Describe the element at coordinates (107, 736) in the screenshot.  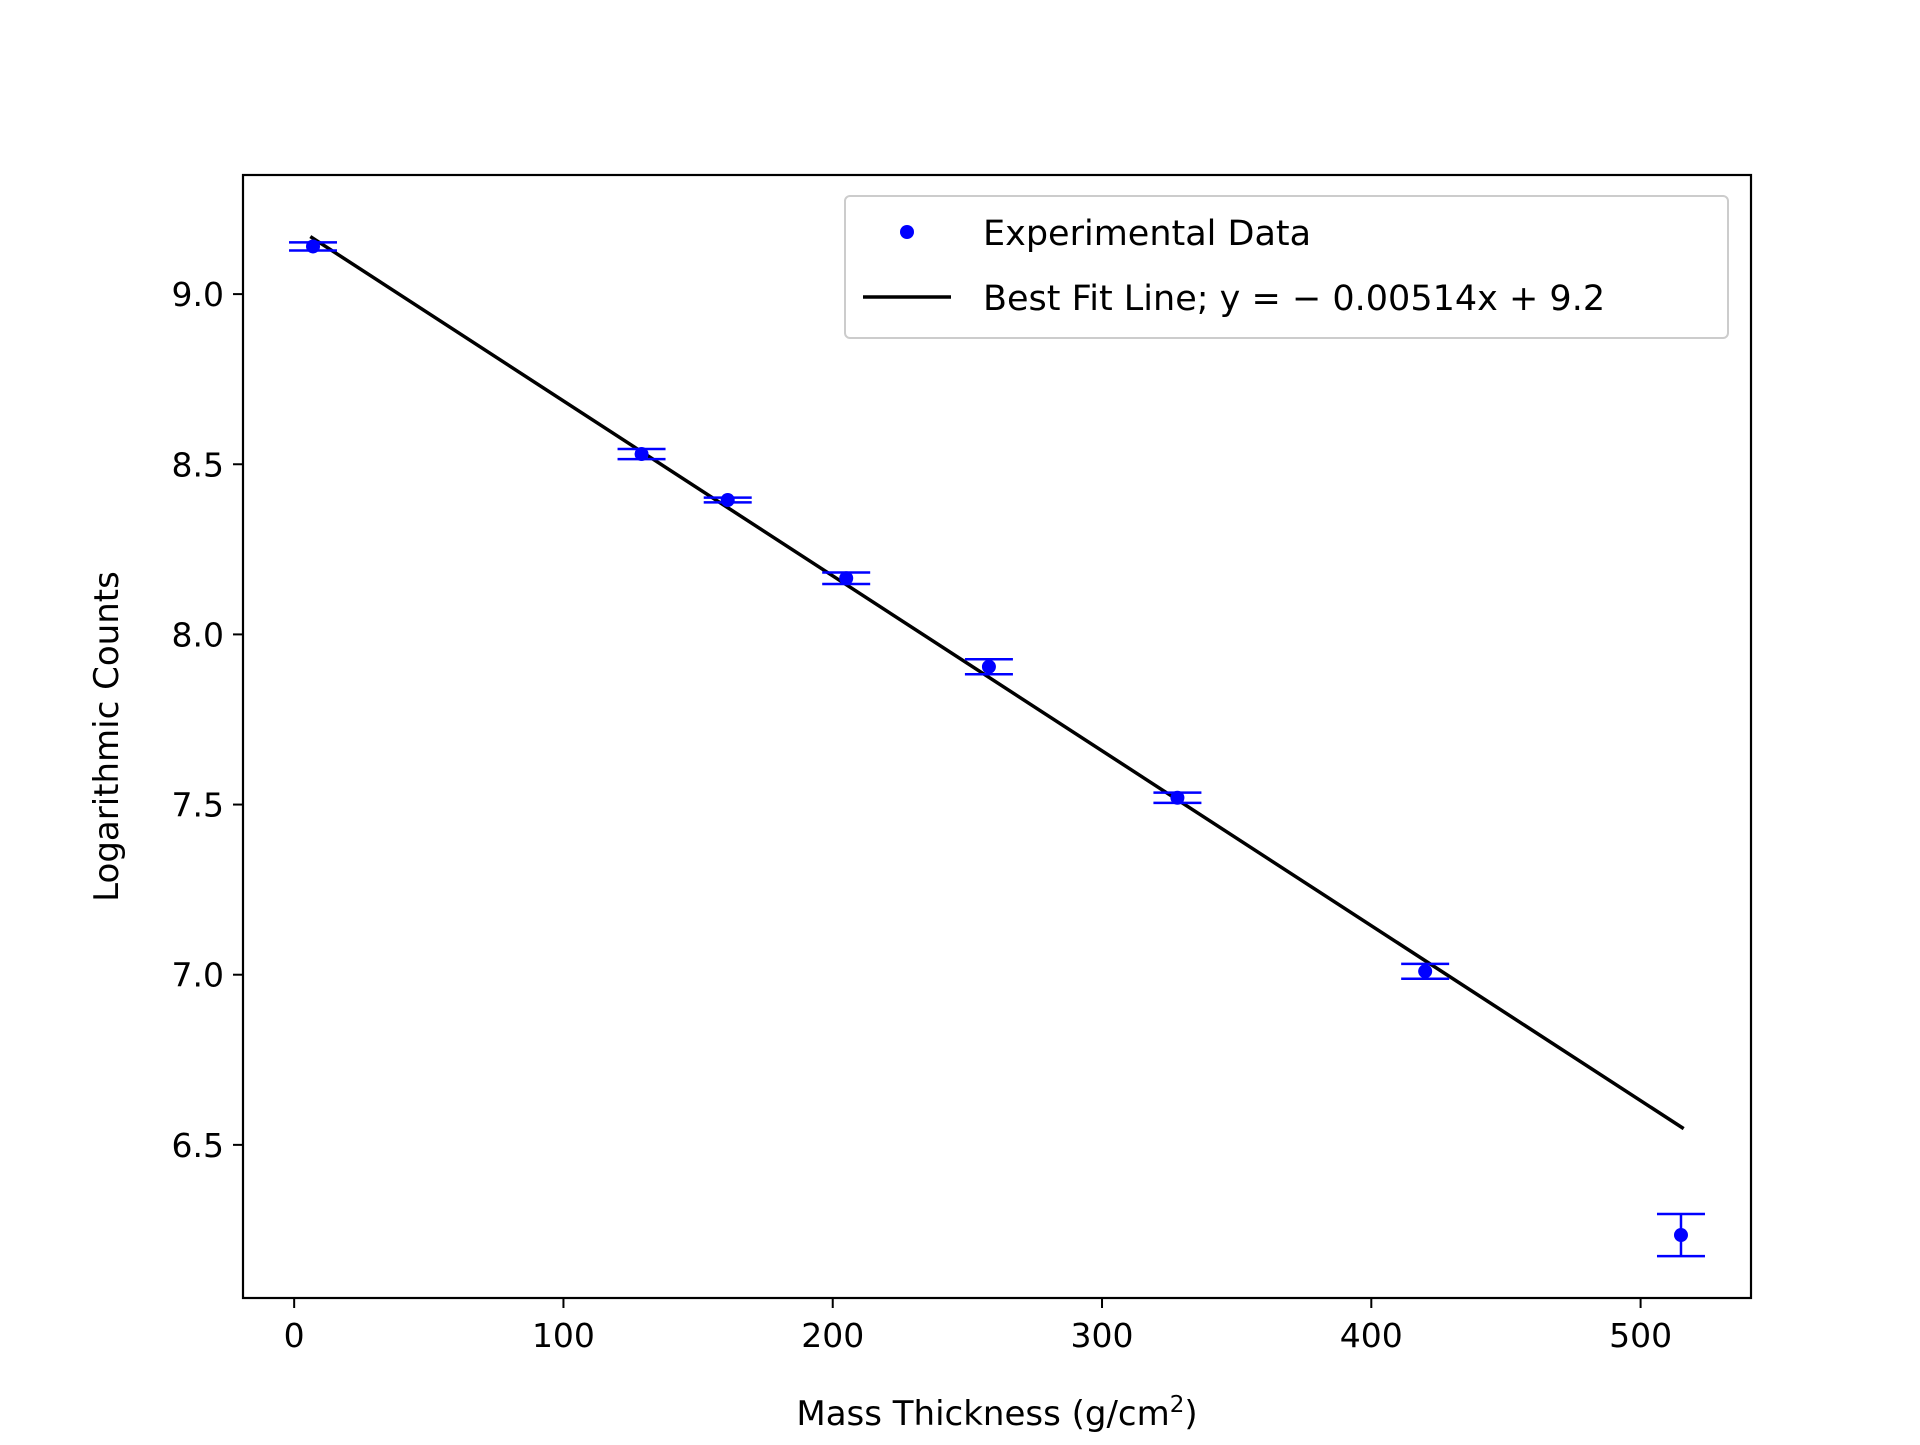
I see `y-axis-title: Logarithmic Counts` at that location.